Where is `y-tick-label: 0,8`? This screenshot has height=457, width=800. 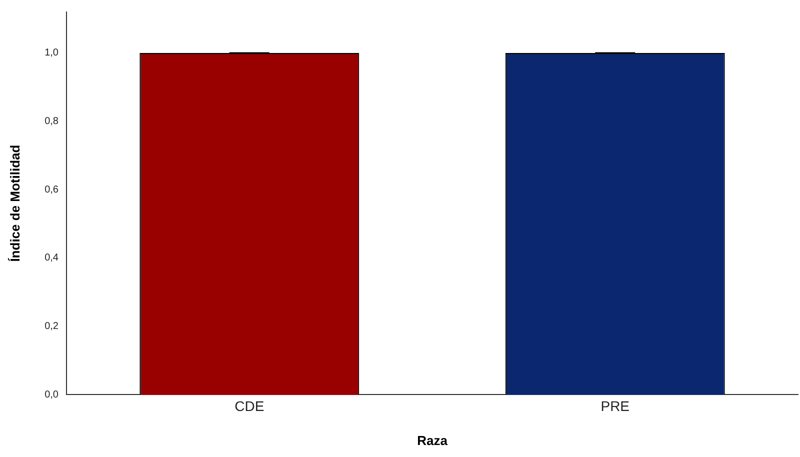
y-tick-label: 0,8 is located at coordinates (51, 122).